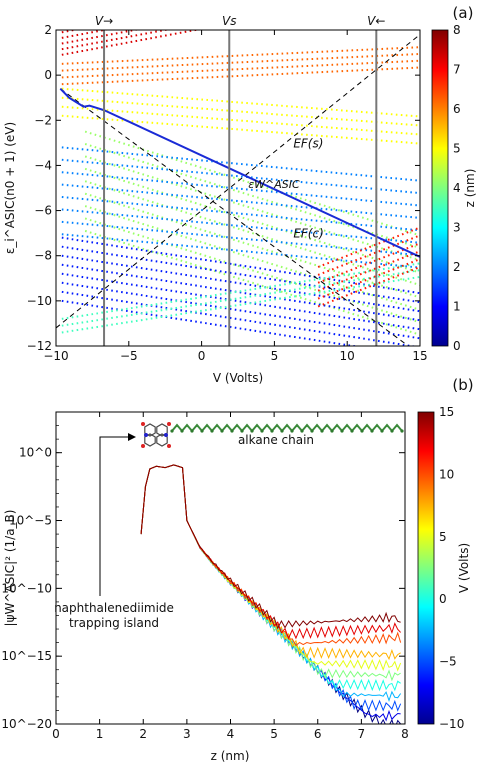  What do you see at coordinates (274, 734) in the screenshot?
I see `x-tick-label-b: 5` at bounding box center [274, 734].